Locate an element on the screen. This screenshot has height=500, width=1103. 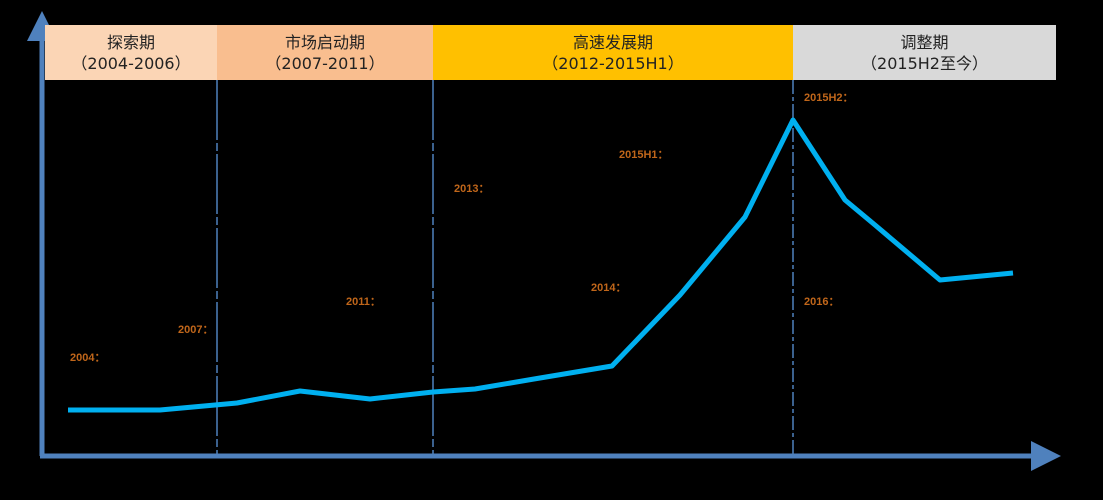
stage-period: （2015H2至今） is located at coordinates (924, 63).